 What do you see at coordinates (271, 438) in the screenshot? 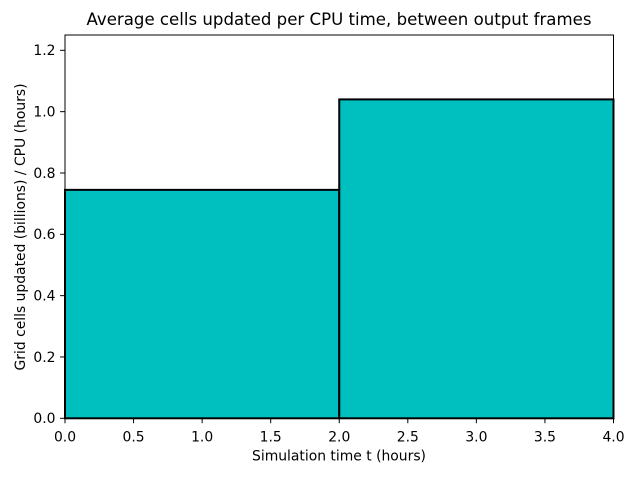
I see `x-tick-label: 1.5` at bounding box center [271, 438].